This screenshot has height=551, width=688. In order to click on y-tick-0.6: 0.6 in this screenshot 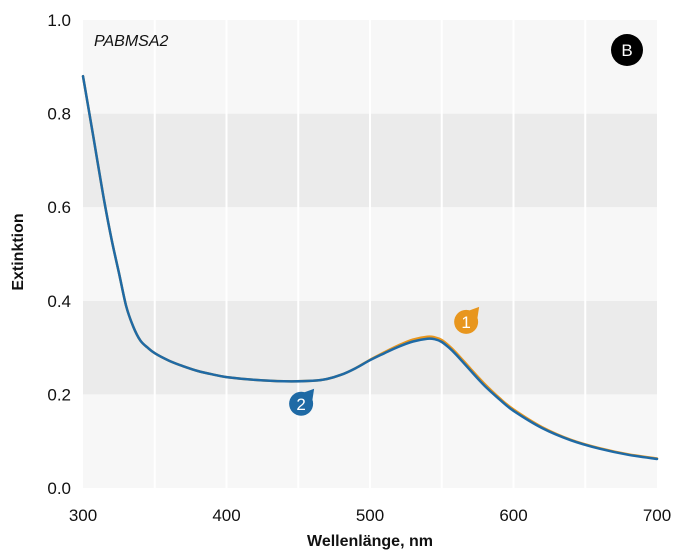, I will do `click(59, 207)`.